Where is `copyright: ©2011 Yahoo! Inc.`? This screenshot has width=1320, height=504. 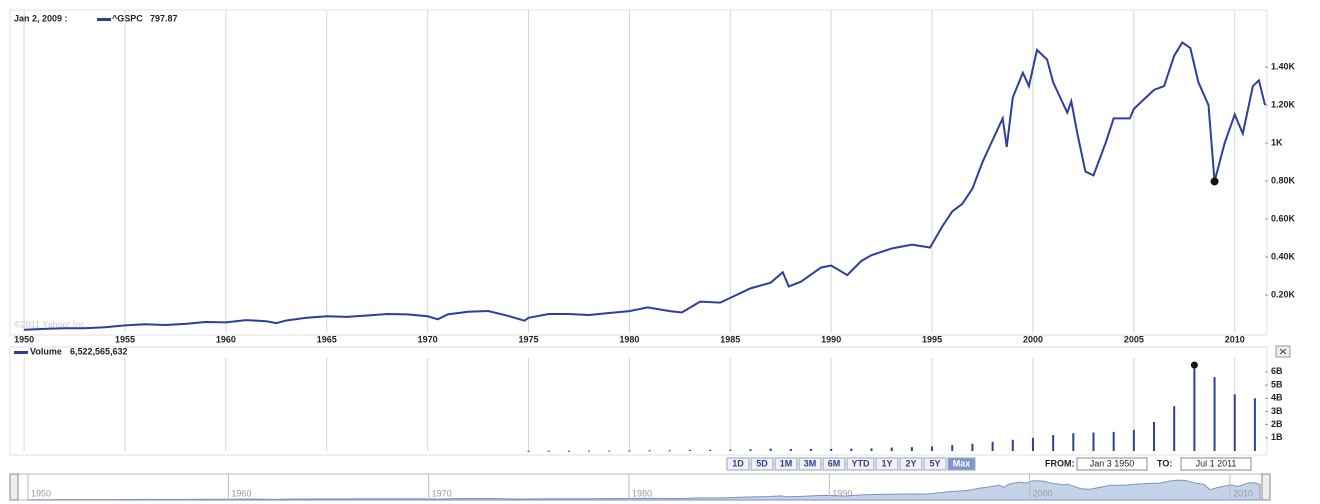
copyright: ©2011 Yahoo! Inc. is located at coordinates (50, 324).